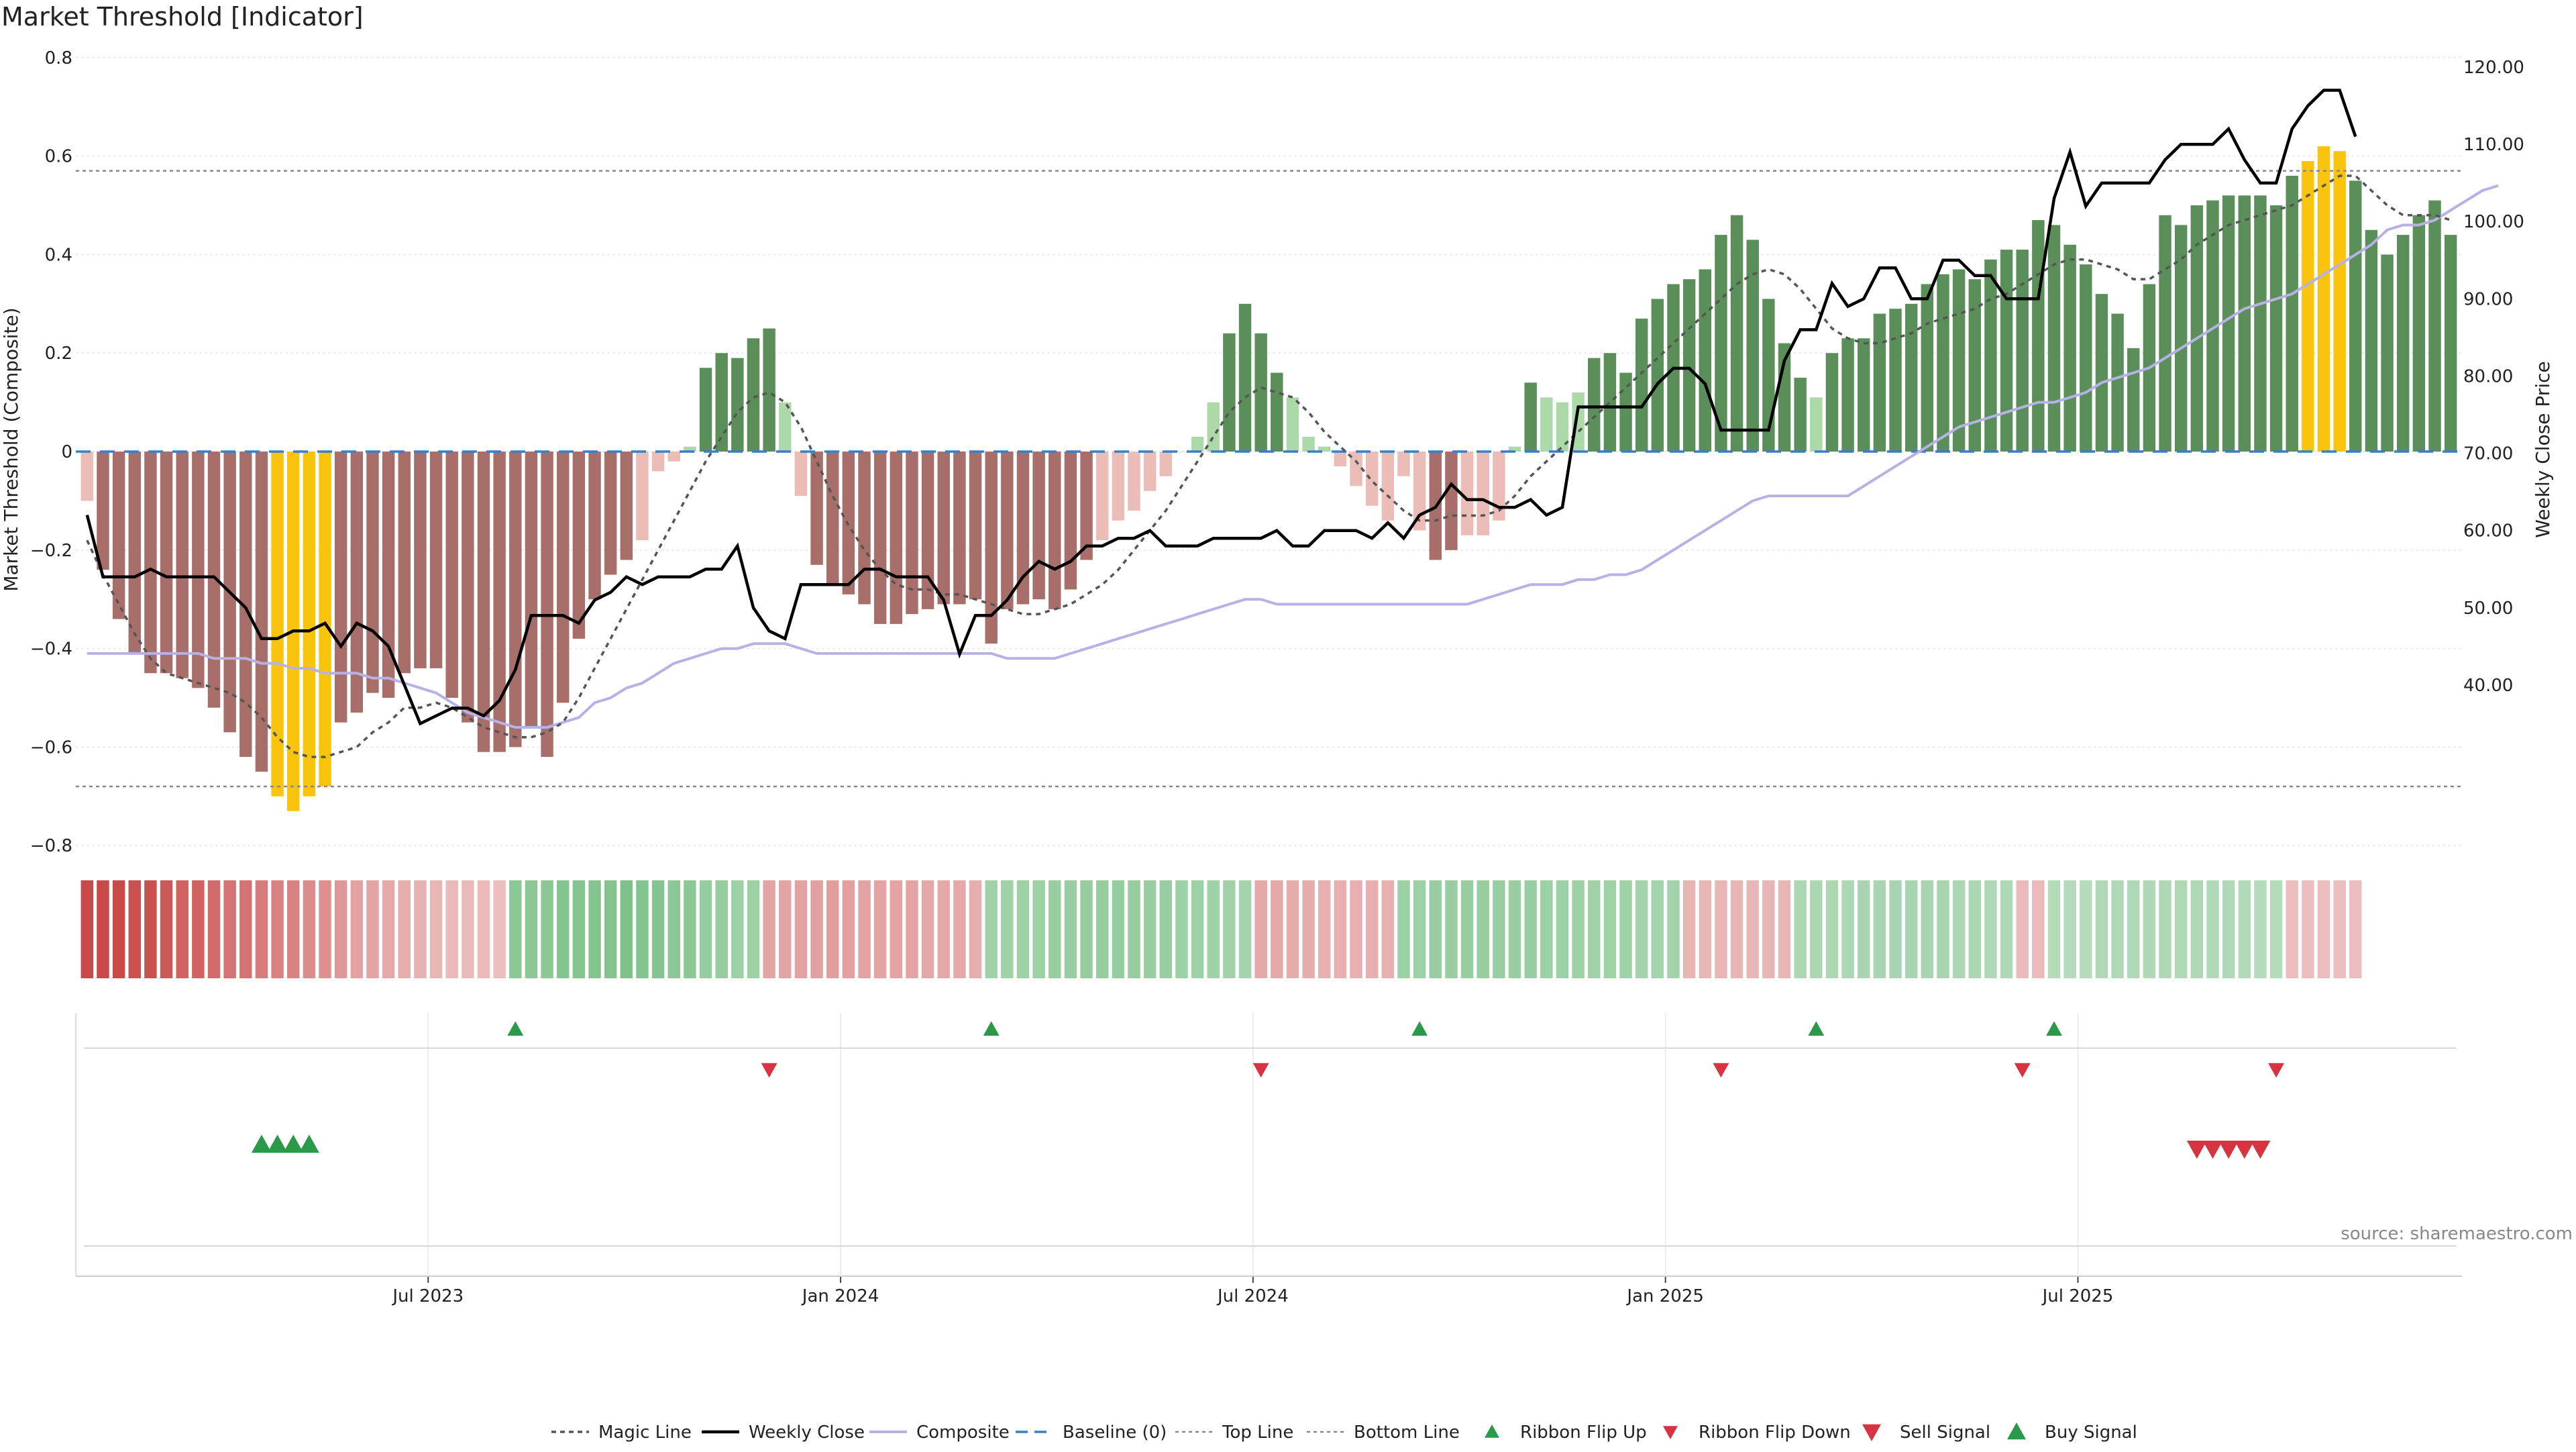 Image resolution: width=2576 pixels, height=1452 pixels. I want to click on legend-label: Magic Line, so click(645, 1433).